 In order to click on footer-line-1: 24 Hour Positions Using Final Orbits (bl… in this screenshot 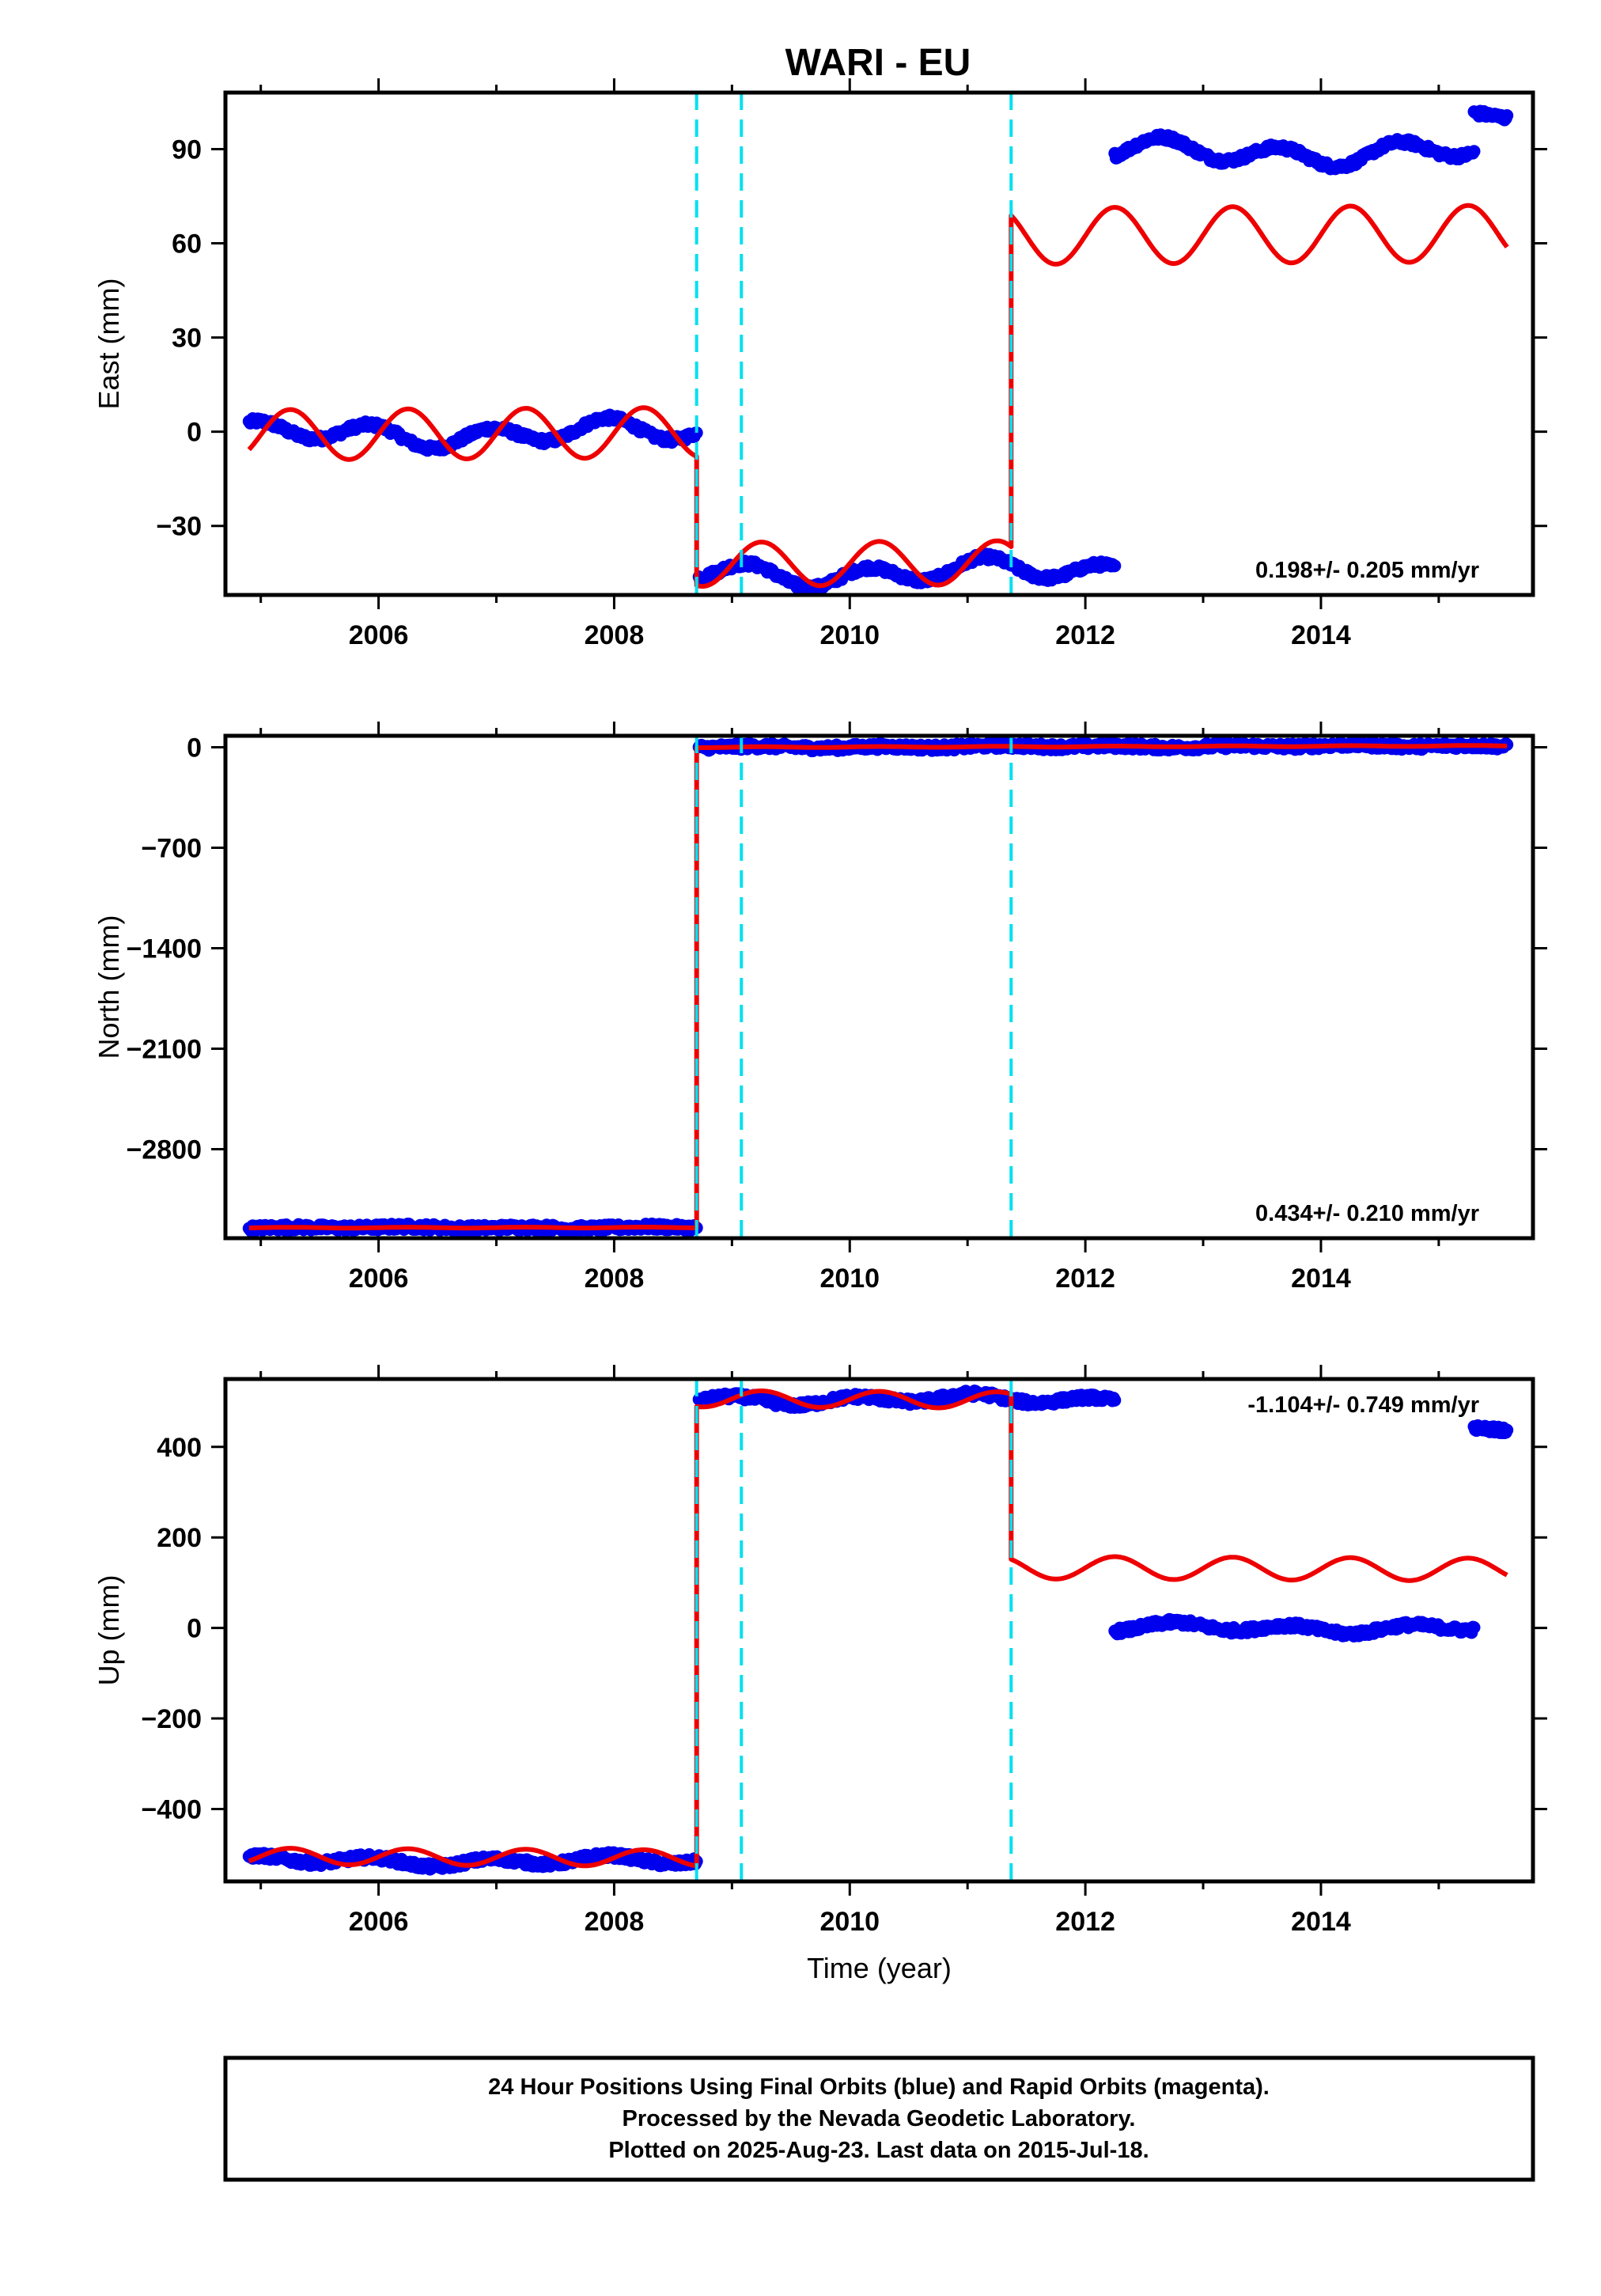, I will do `click(879, 2087)`.